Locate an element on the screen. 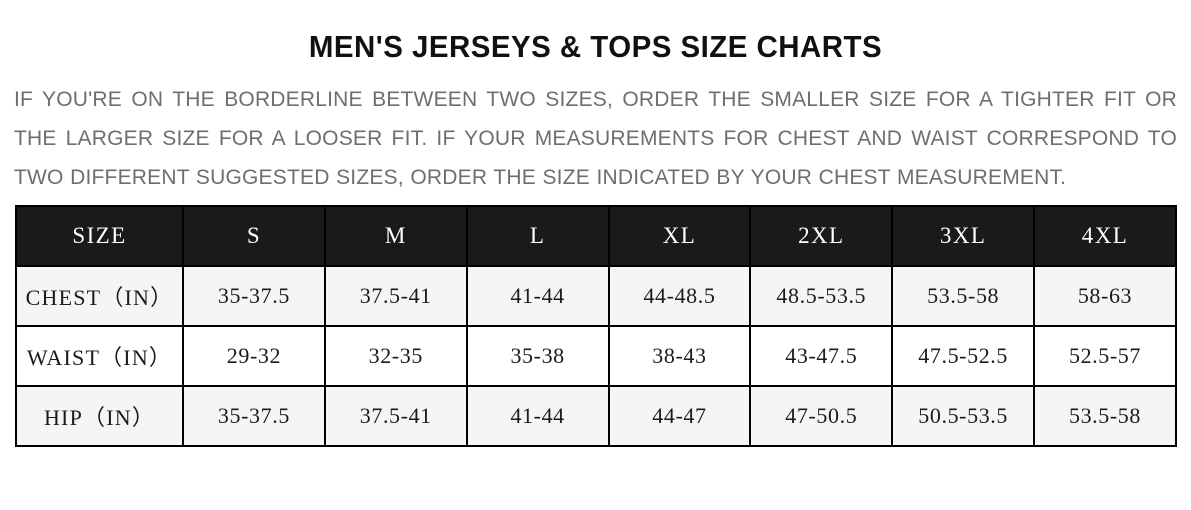 This screenshot has height=510, width=1191. page-title: MEN'S JERSEYS & TOPS SIZE CHARTS is located at coordinates (595, 46).